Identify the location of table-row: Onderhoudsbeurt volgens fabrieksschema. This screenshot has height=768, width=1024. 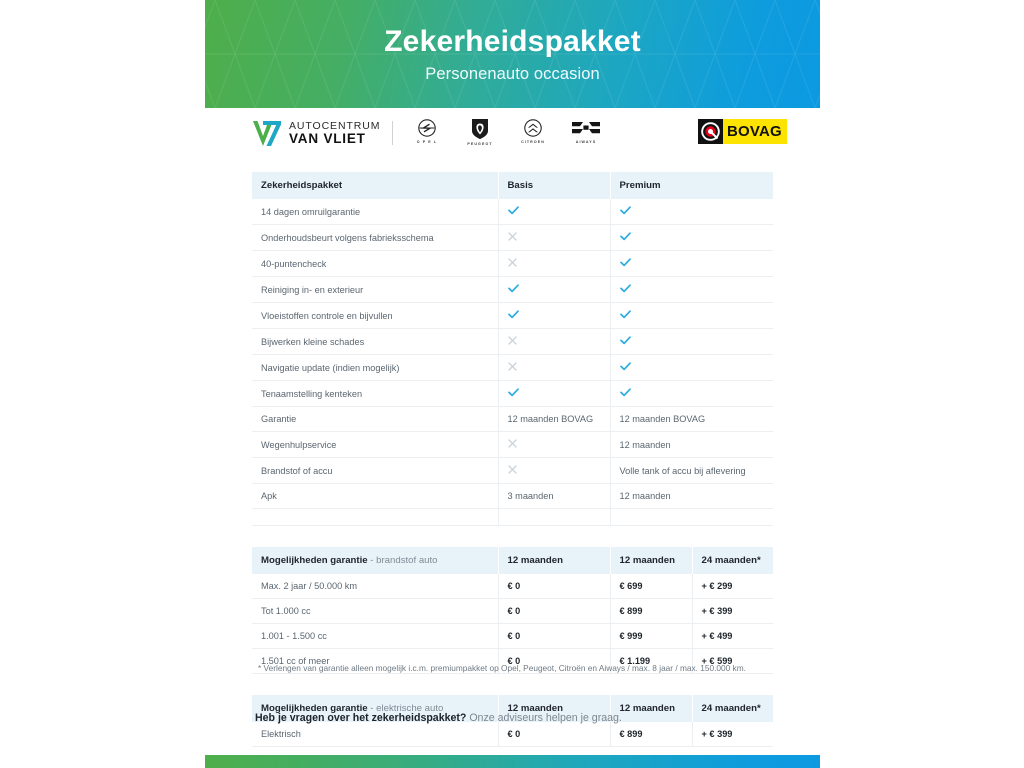
(512, 237).